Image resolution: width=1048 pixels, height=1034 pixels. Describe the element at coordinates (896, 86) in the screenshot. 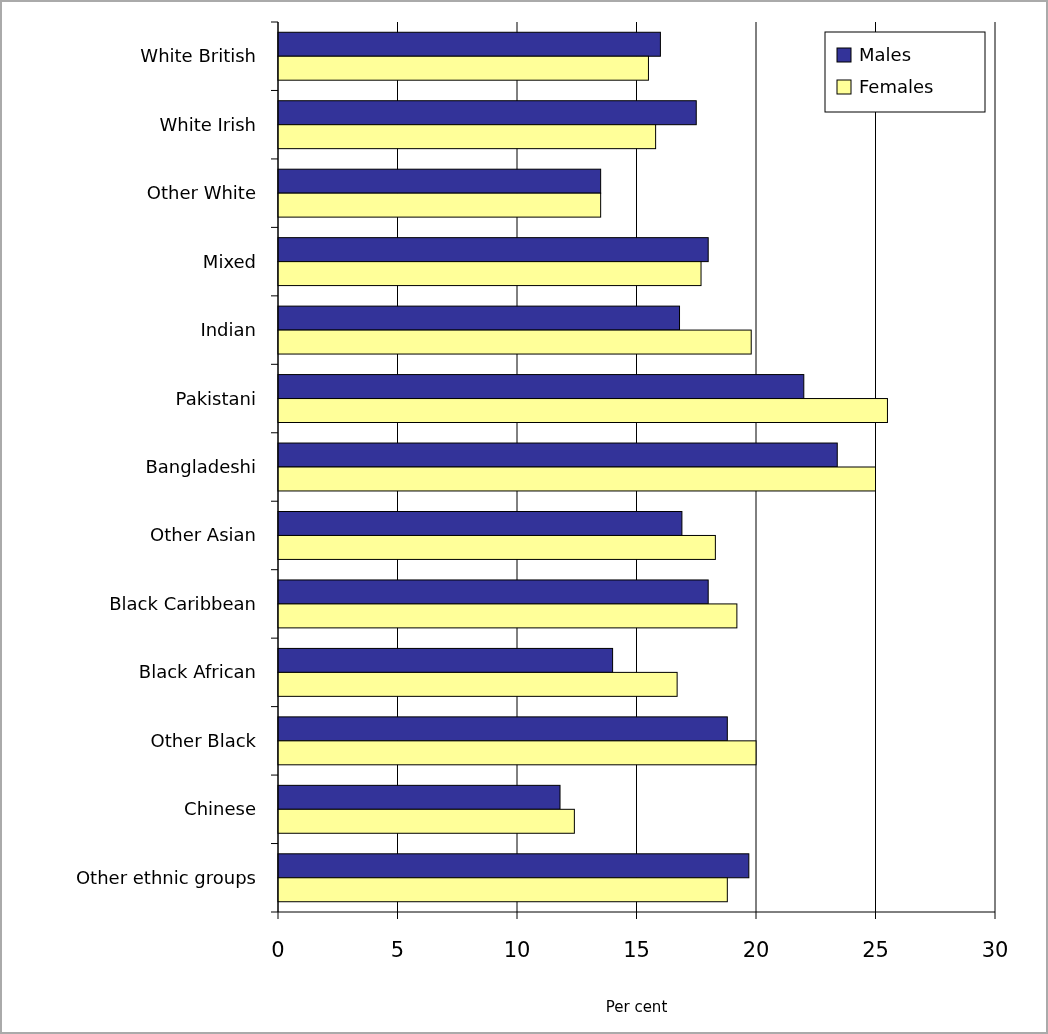

I see `legend-label: Females` at that location.